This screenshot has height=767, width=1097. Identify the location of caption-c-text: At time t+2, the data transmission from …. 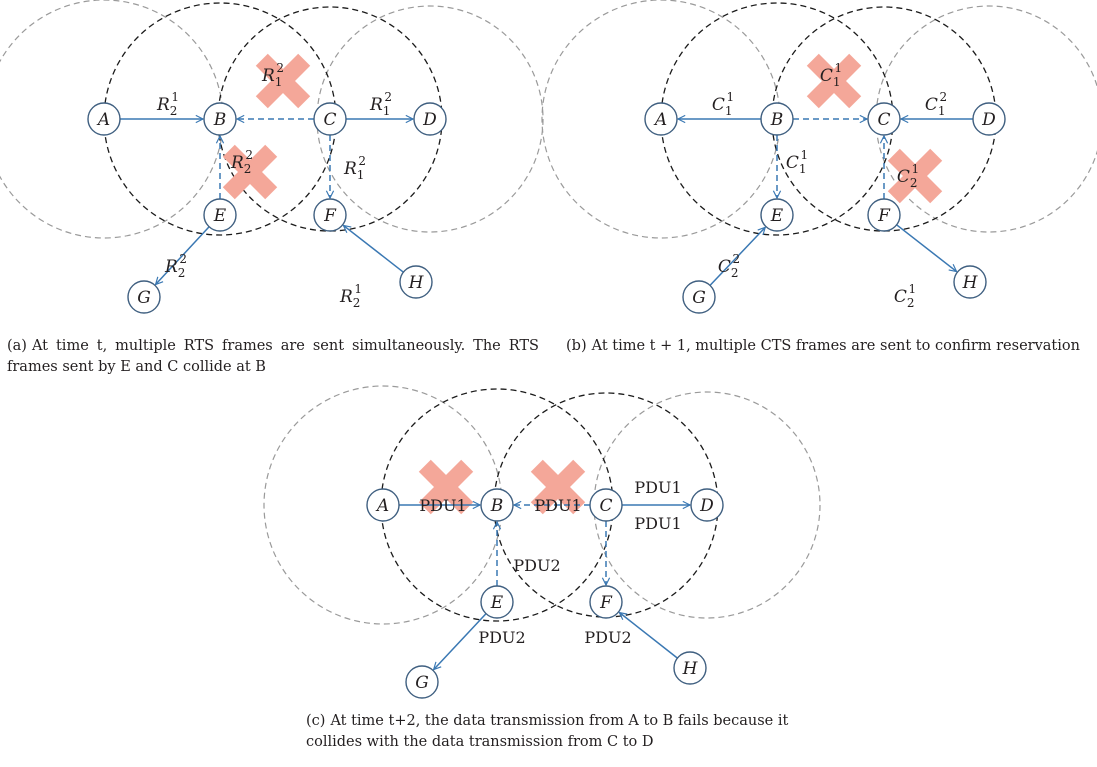
(547, 731).